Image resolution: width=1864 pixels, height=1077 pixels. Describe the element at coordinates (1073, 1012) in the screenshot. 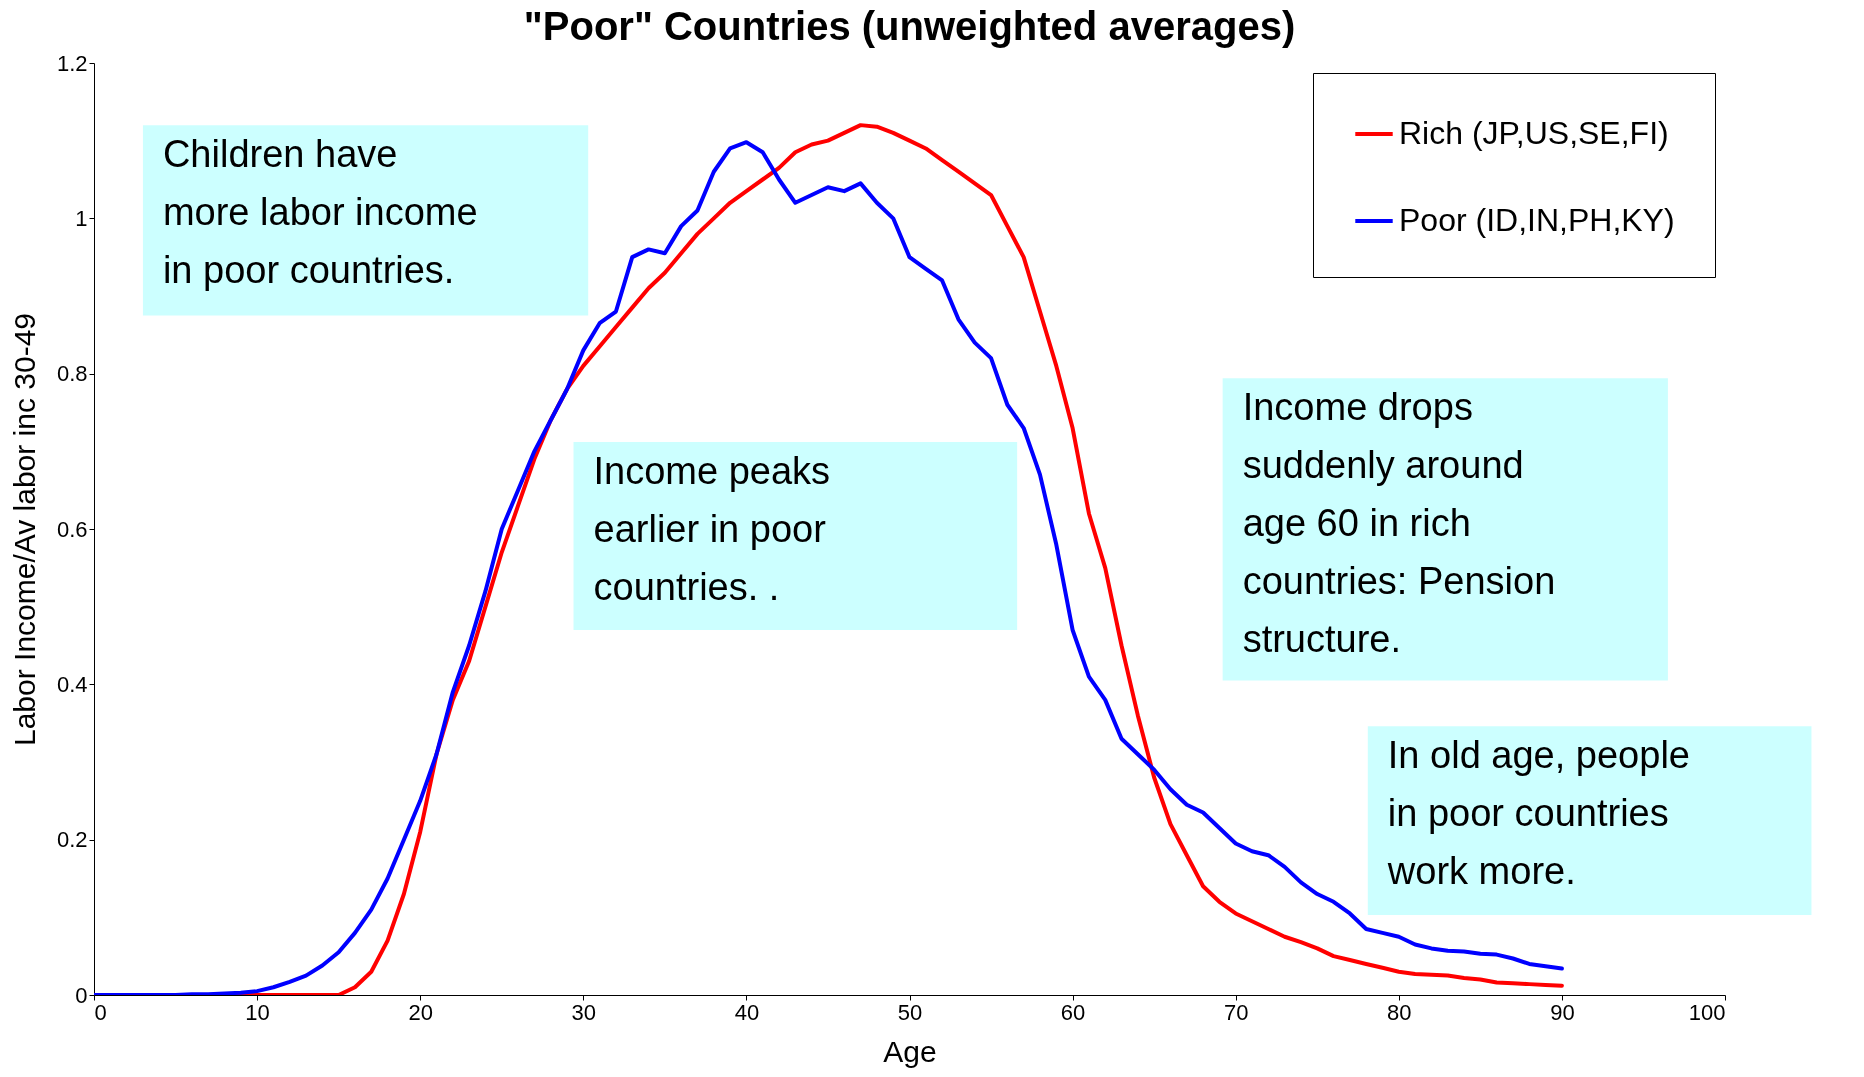

I see `x-tick-label: 60` at that location.